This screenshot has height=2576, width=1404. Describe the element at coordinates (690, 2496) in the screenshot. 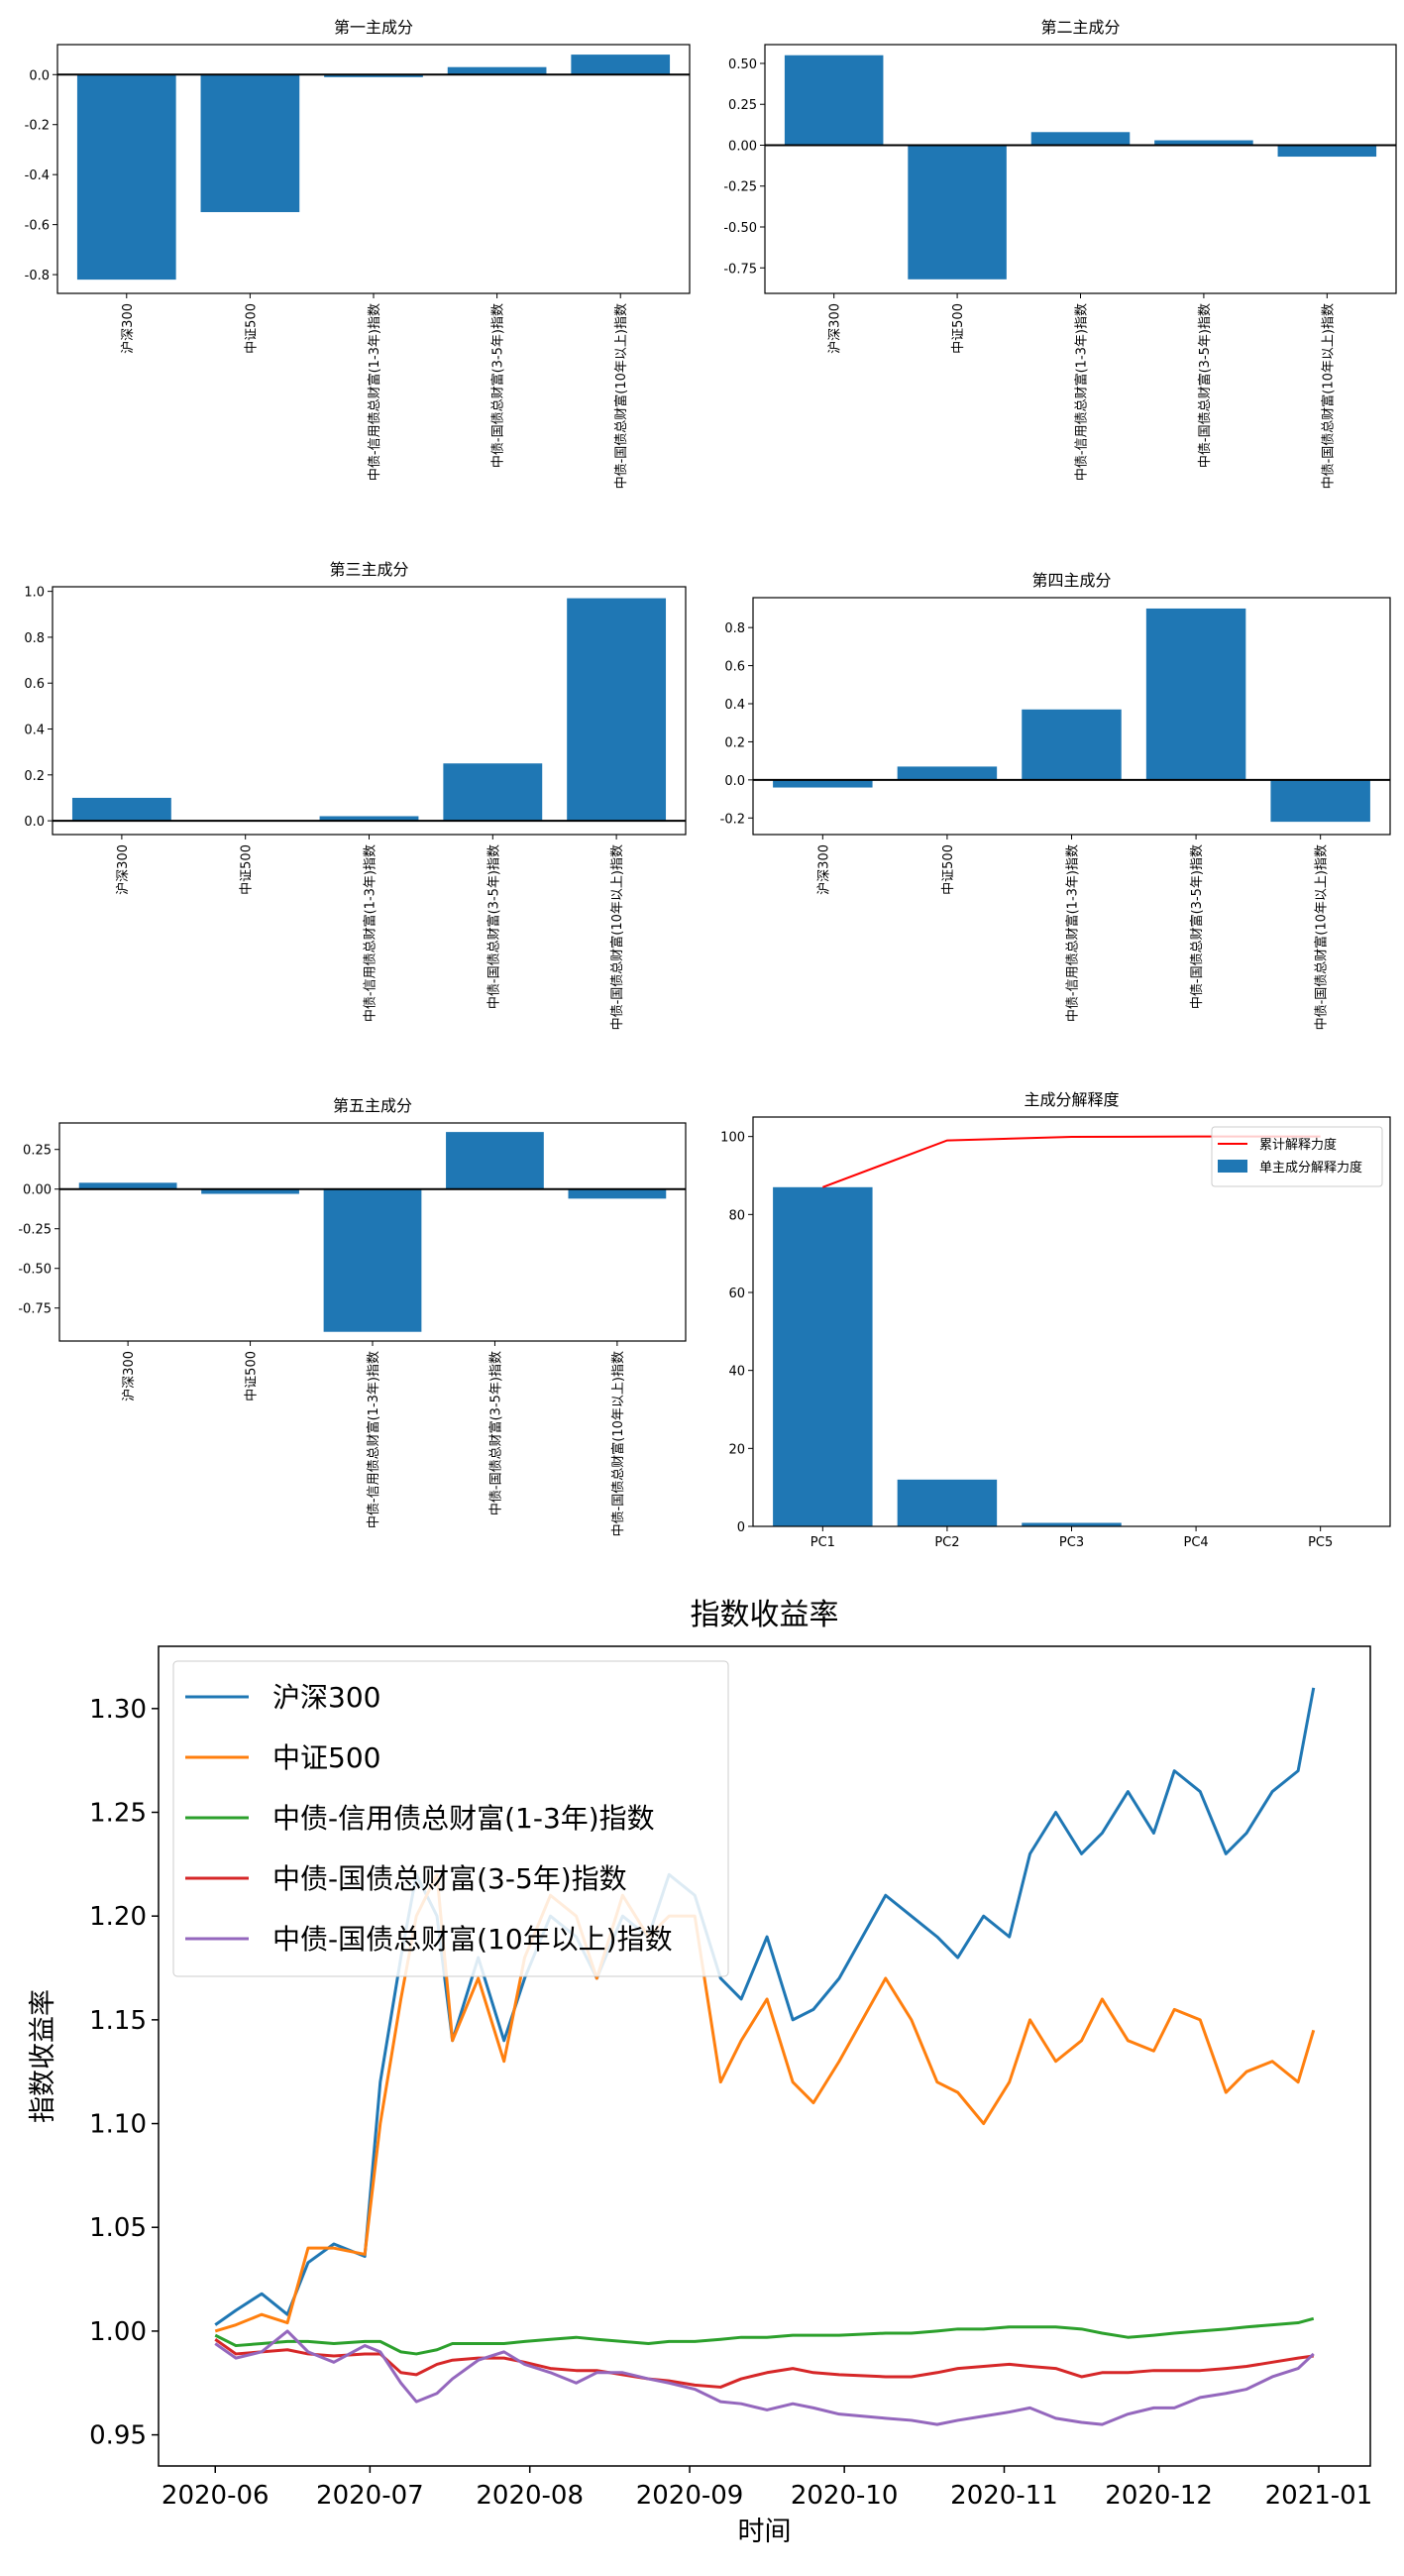

I see `x-tick-label: 2020-09` at that location.